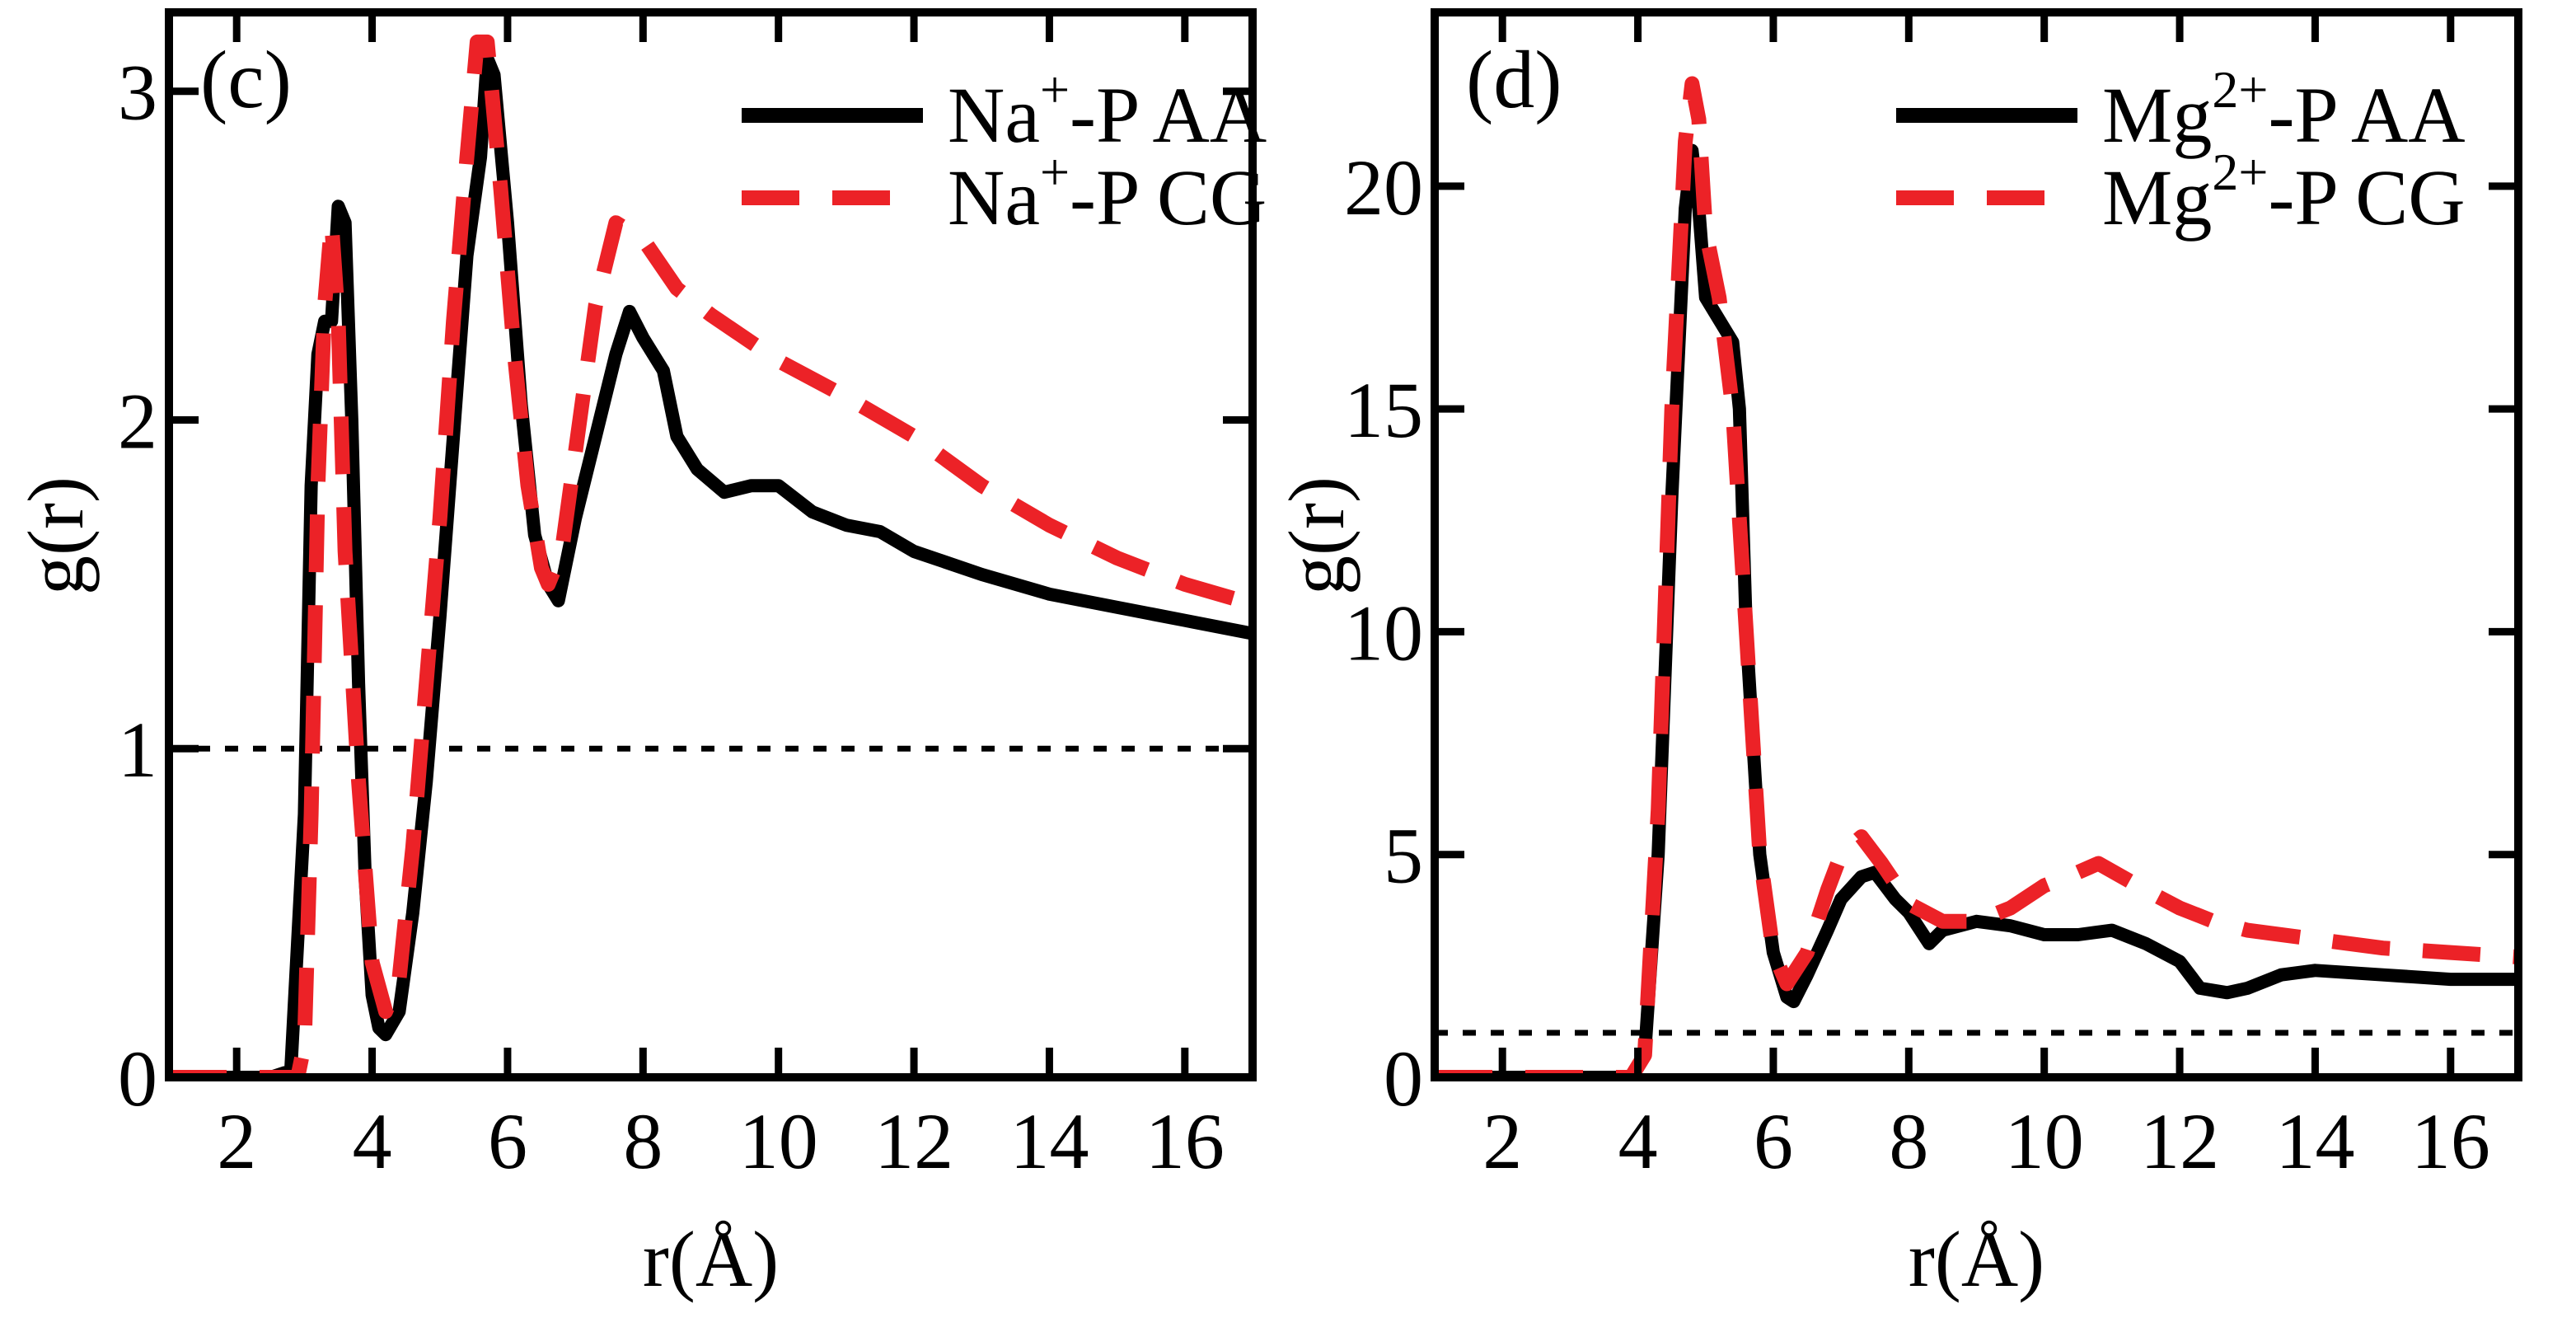  Describe the element at coordinates (137, 421) in the screenshot. I see `y-tick-label: 2` at that location.